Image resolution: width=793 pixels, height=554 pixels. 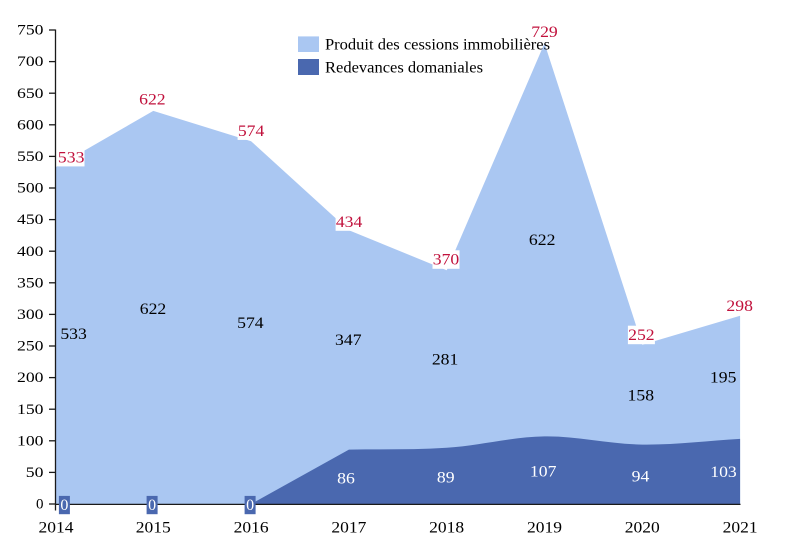 What do you see at coordinates (641, 335) in the screenshot?
I see `svg-text: 252` at bounding box center [641, 335].